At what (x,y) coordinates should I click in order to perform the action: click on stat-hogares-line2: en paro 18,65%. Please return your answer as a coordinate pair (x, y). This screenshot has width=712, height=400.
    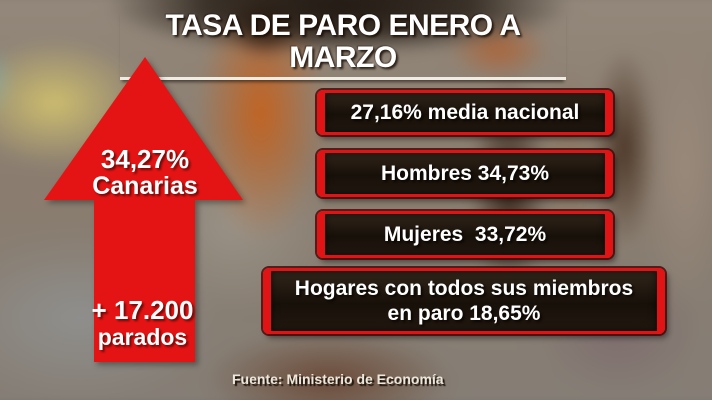
    Looking at the image, I should click on (464, 313).